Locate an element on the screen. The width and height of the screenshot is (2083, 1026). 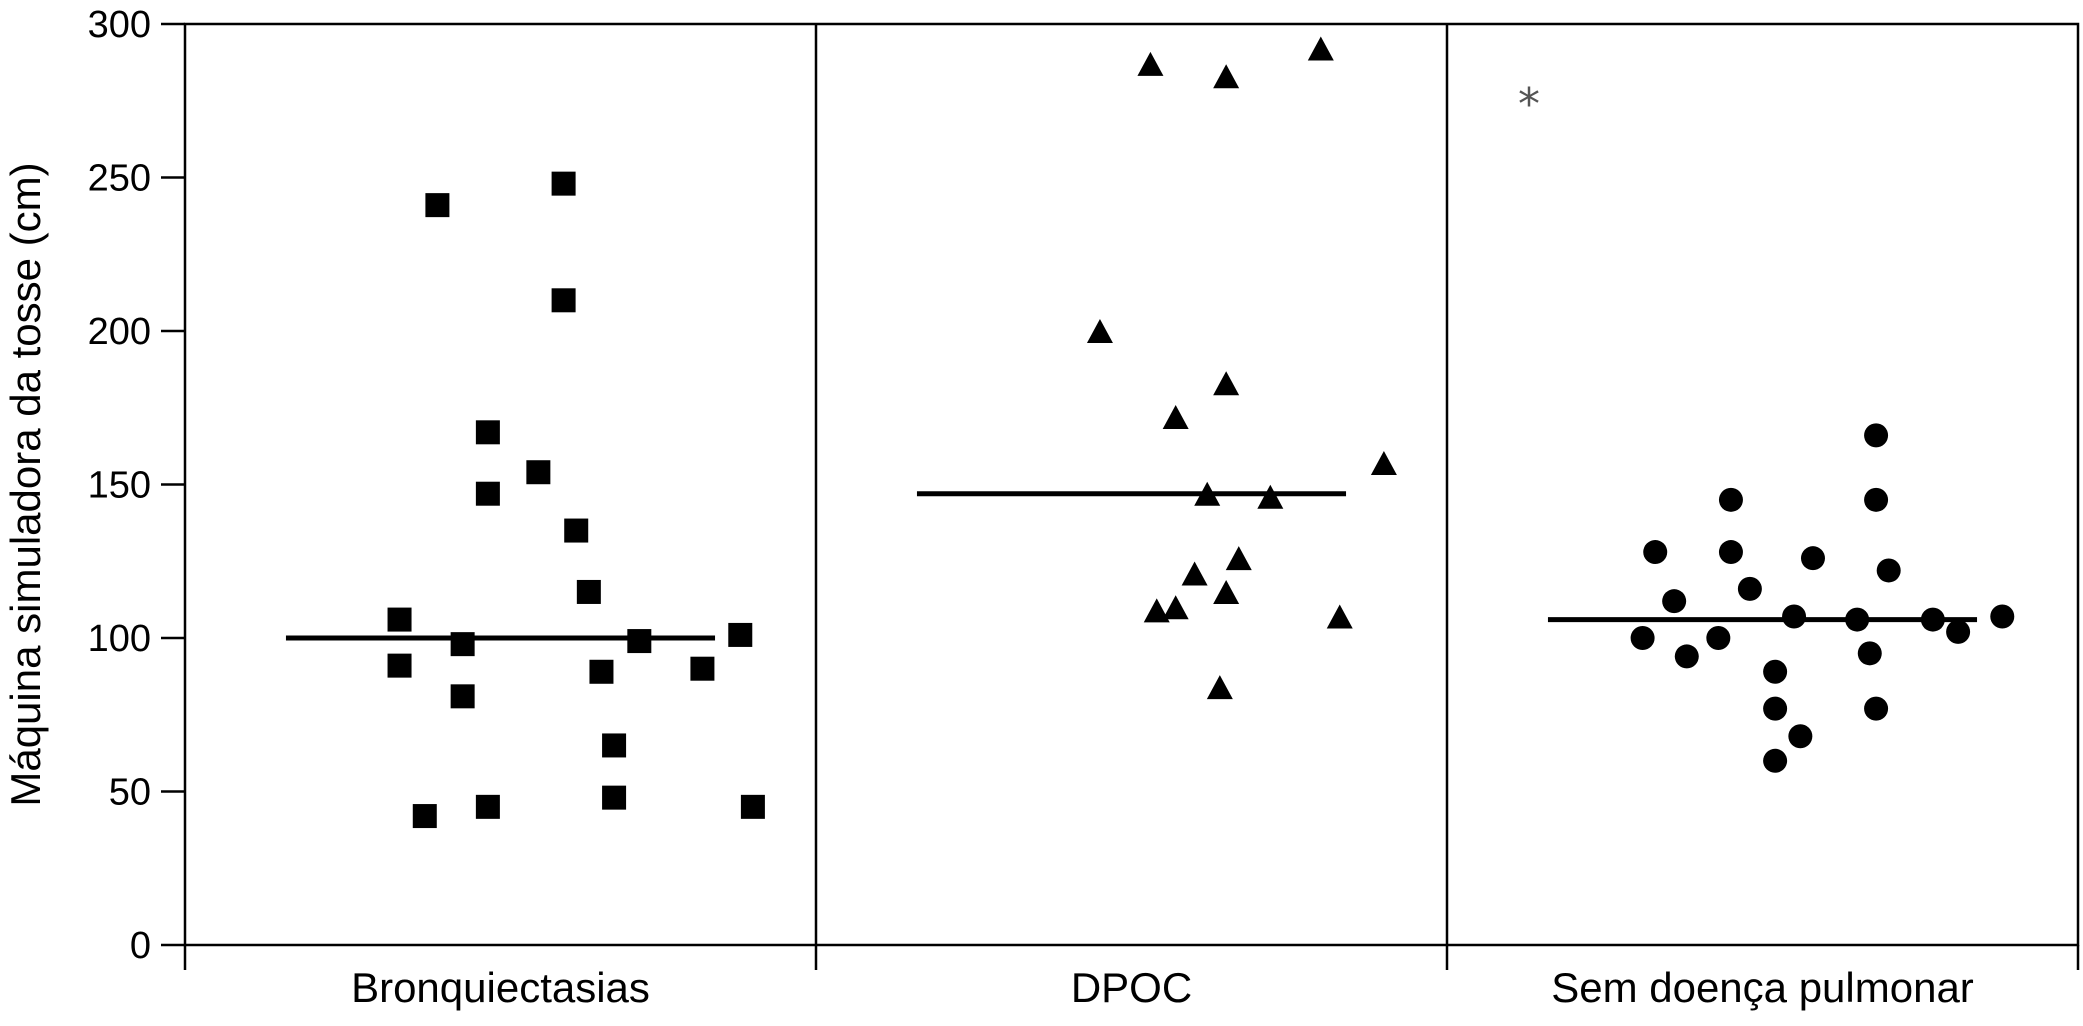
y-tick-label: 250 is located at coordinates (119, 179).